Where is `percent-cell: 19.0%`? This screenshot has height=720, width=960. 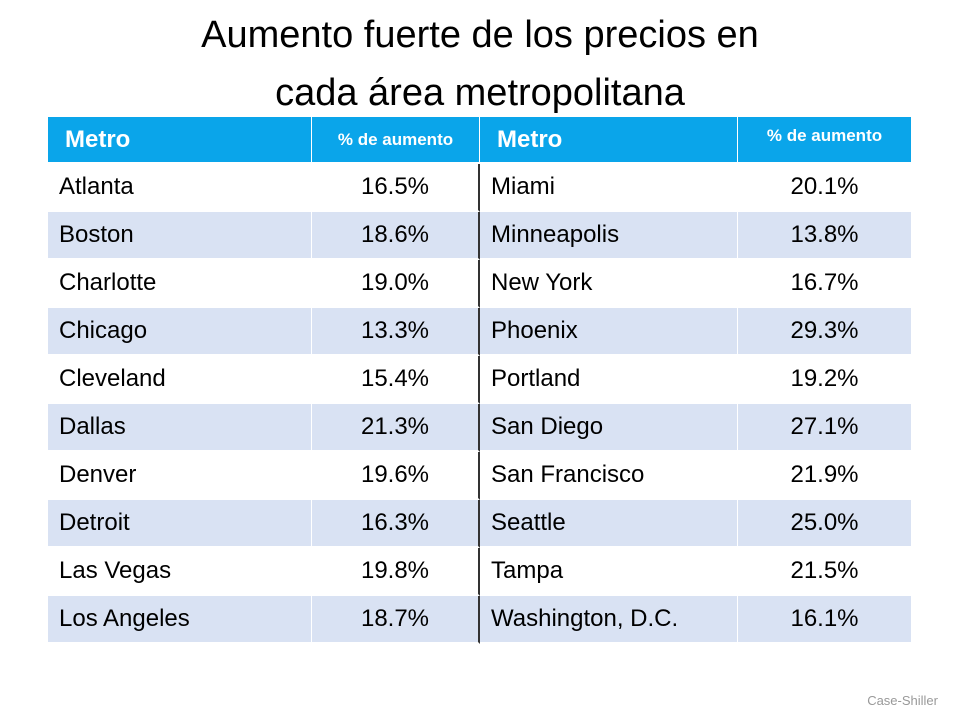 percent-cell: 19.0% is located at coordinates (396, 284).